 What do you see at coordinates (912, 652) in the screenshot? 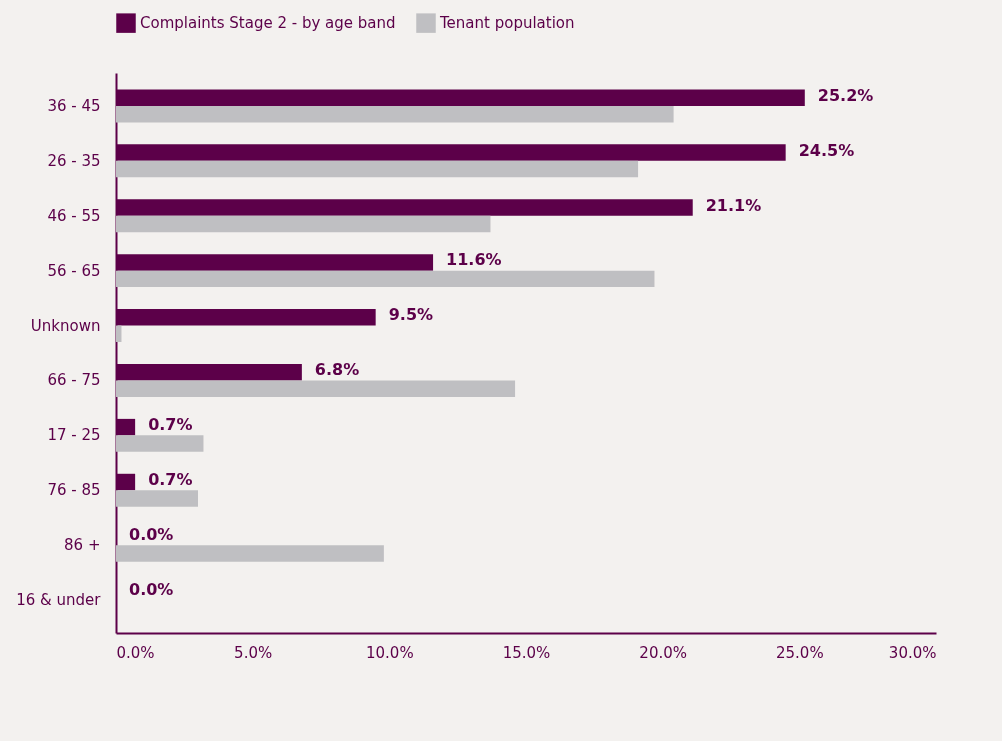
I see `x-tick-label: 30.0%` at bounding box center [912, 652].